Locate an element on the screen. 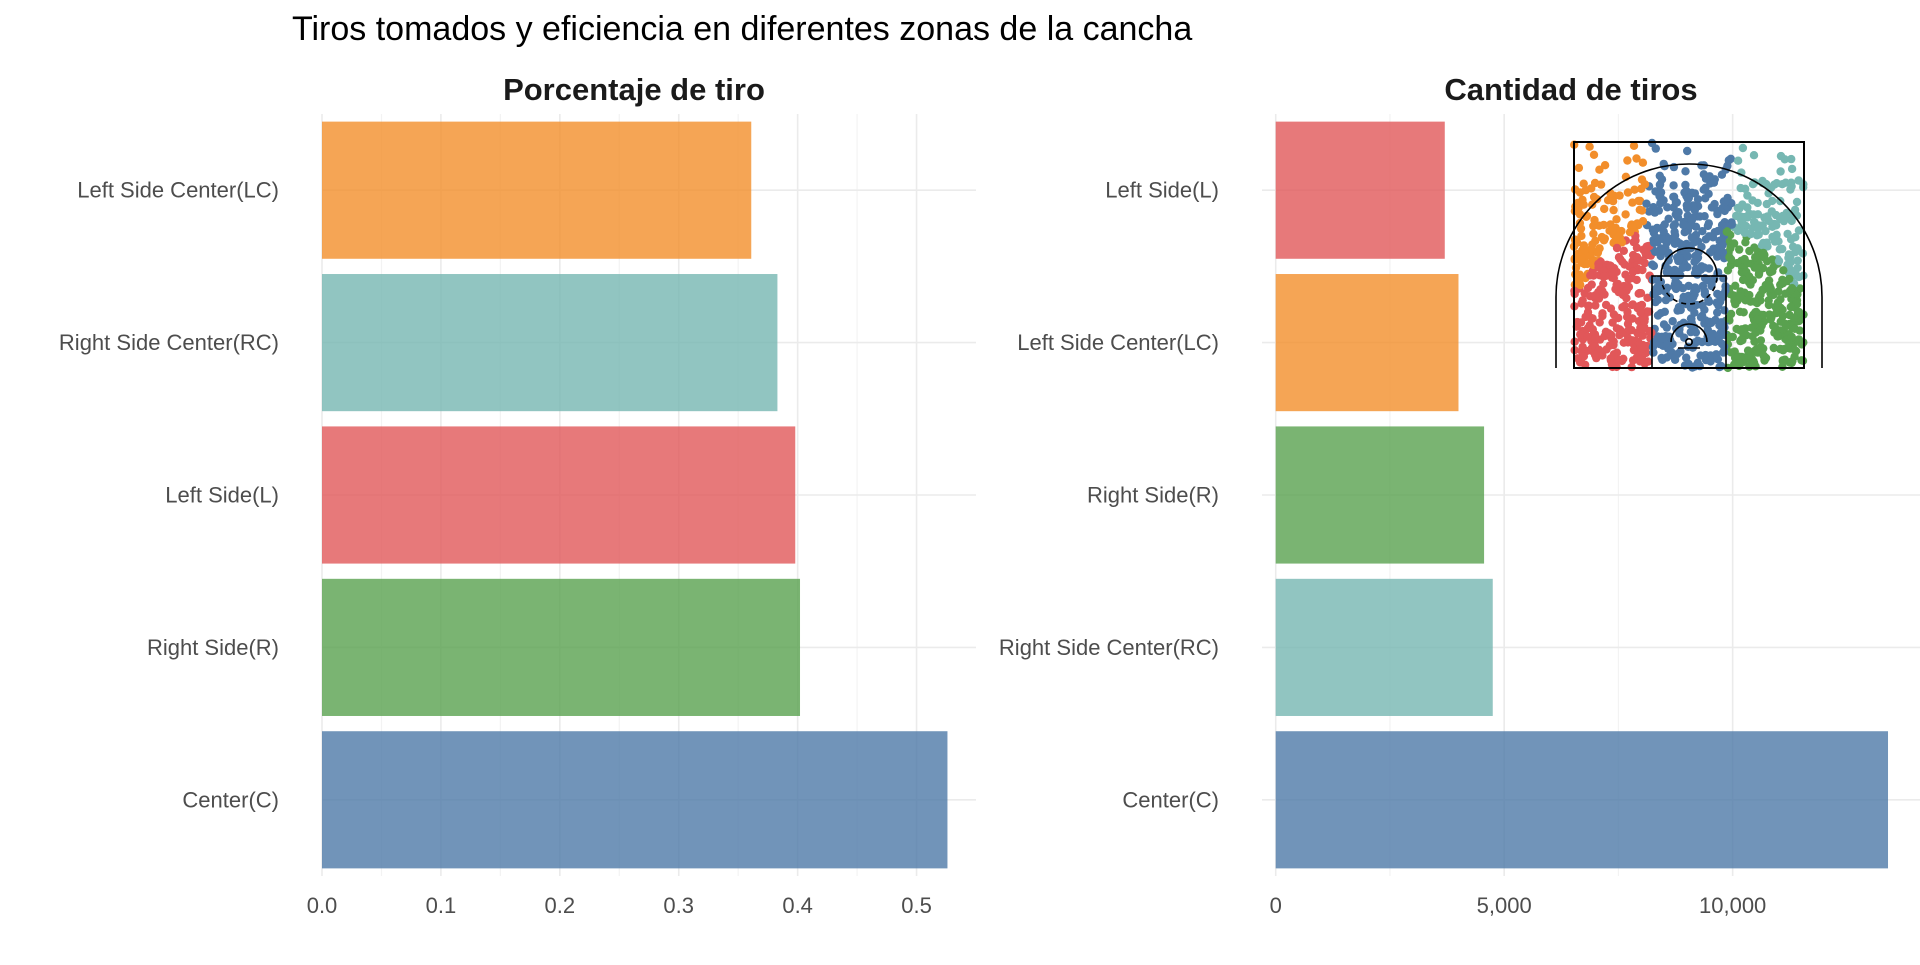  x-tick-label: 5,000 is located at coordinates (1504, 905).